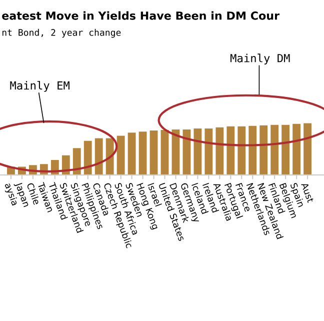  I want to click on text: Mainly DM, so click(260, 59).